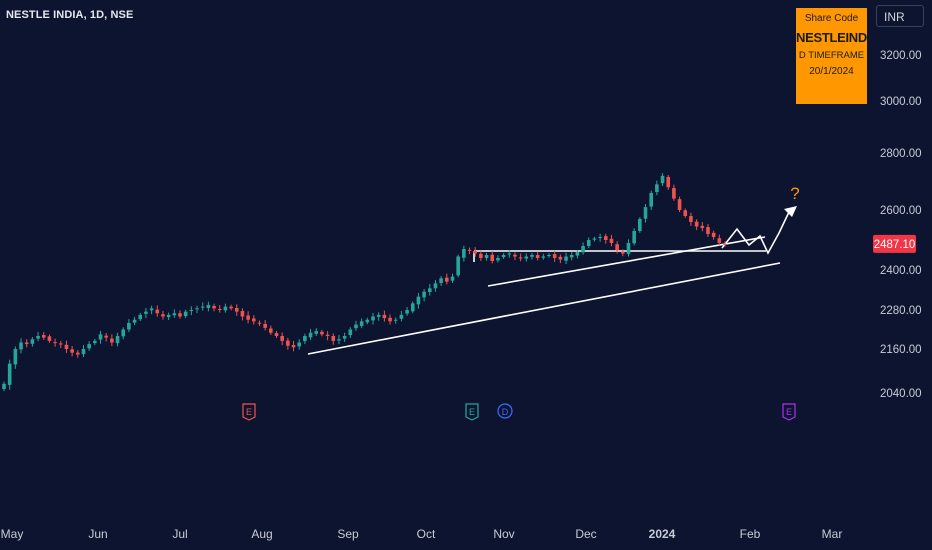  Describe the element at coordinates (790, 211) in the screenshot. I see `projection-arrowhead` at that location.